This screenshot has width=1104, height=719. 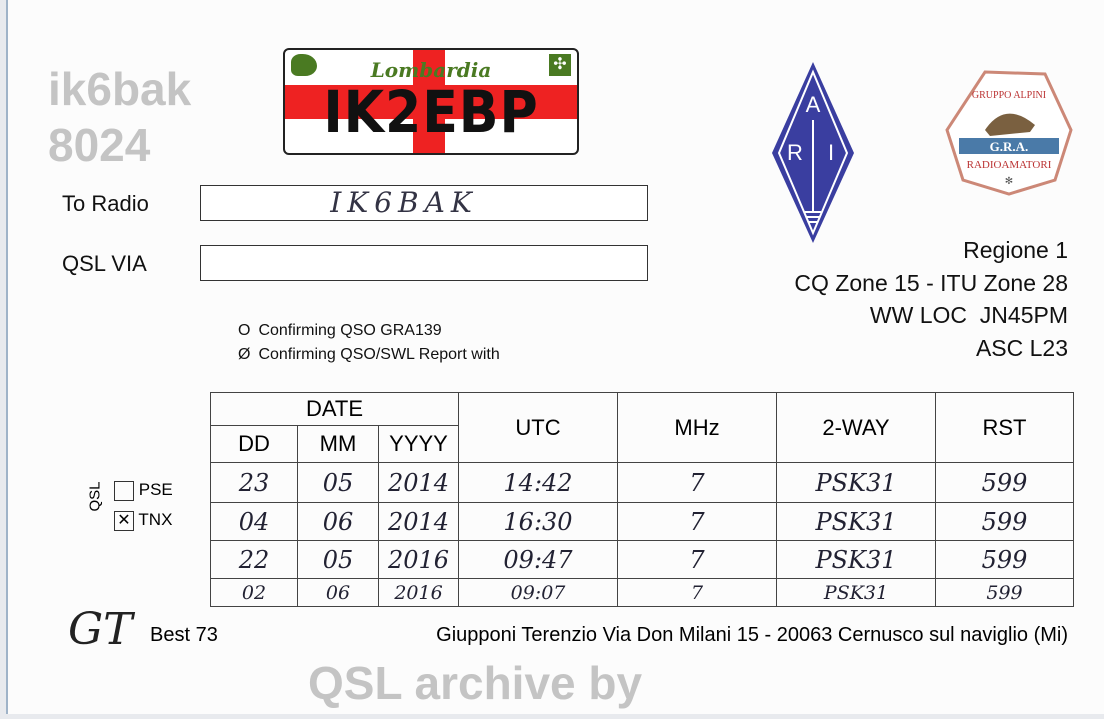 I want to click on plate-region: Lombardia, so click(x=431, y=70).